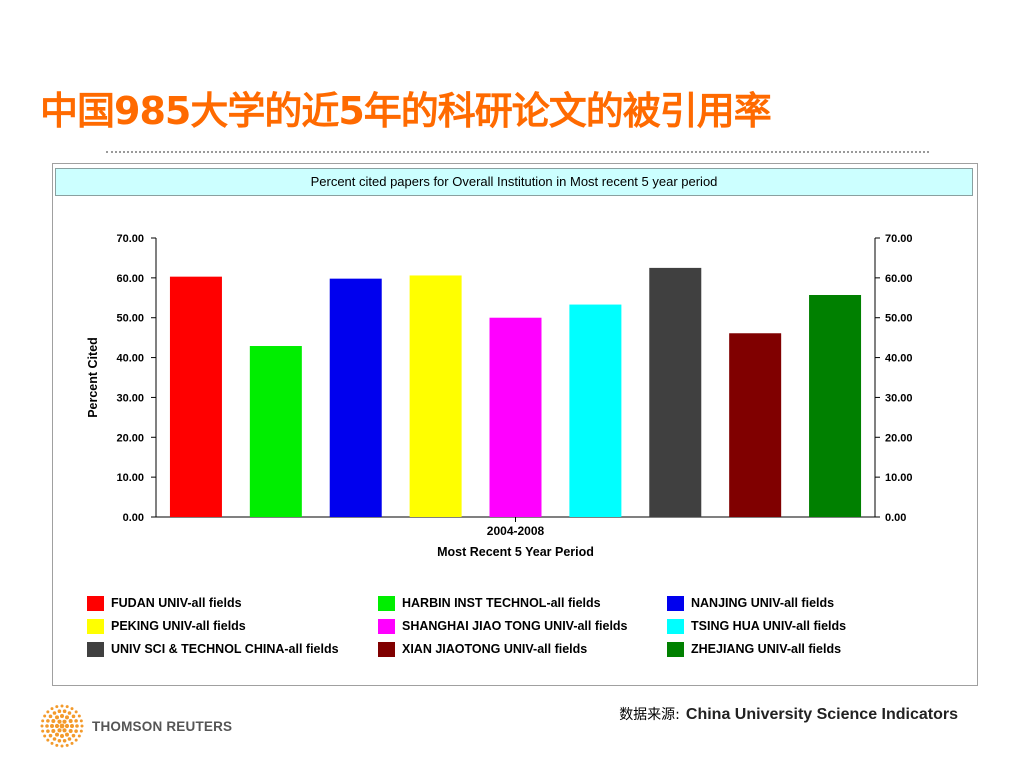  I want to click on data-source: 数据来源: China University Science Indicators, so click(788, 714).